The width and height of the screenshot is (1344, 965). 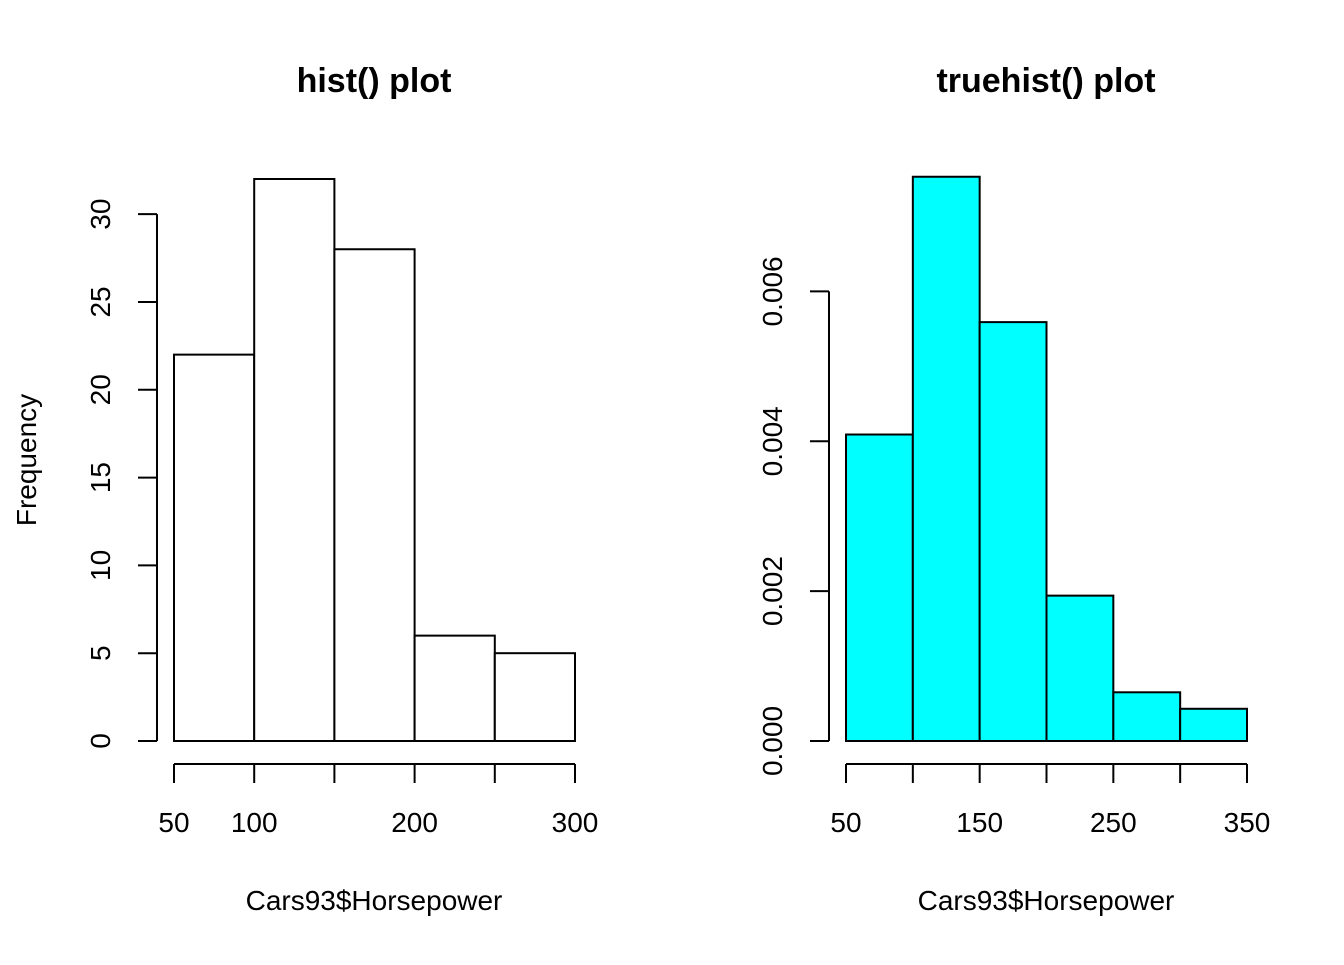 I want to click on x-tick-label: 100, so click(x=254, y=822).